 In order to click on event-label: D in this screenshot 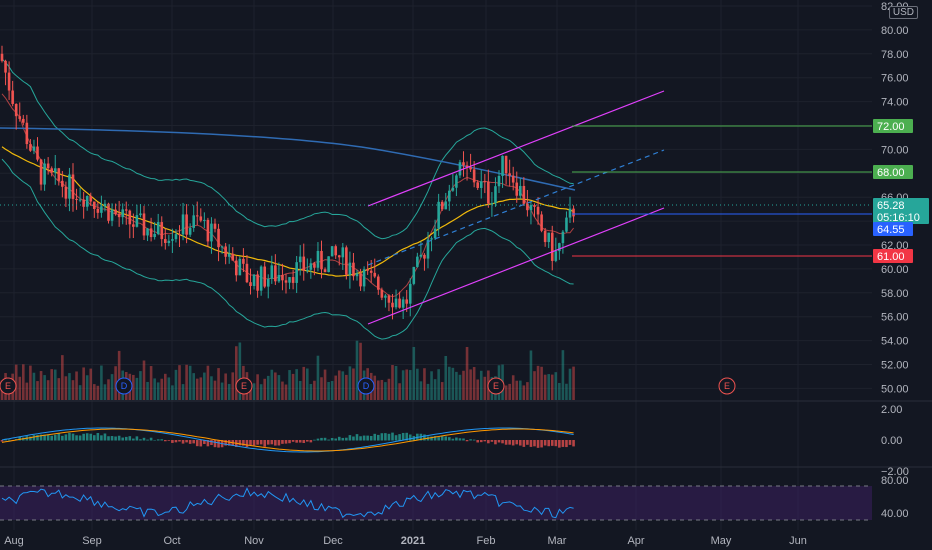, I will do `click(366, 386)`.